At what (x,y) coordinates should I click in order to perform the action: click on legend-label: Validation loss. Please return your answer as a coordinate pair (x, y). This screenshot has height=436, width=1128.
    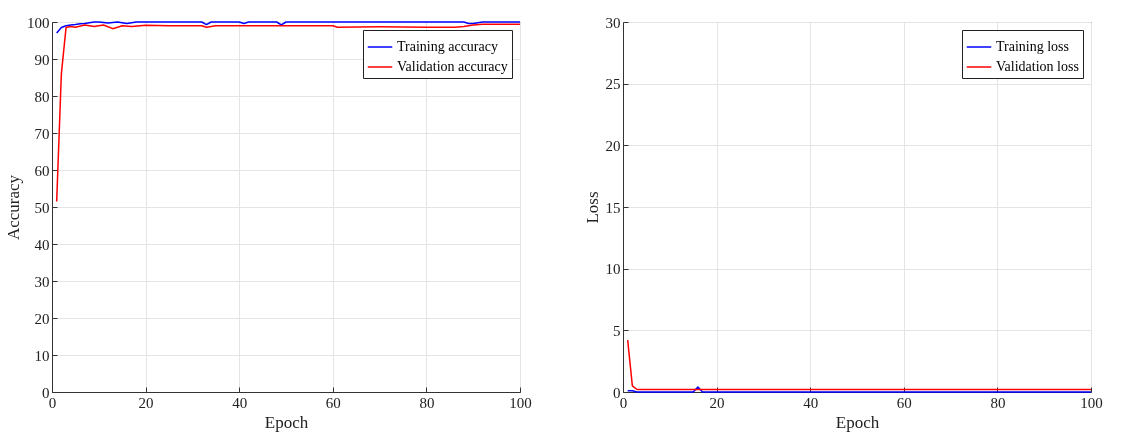
    Looking at the image, I should click on (1037, 66).